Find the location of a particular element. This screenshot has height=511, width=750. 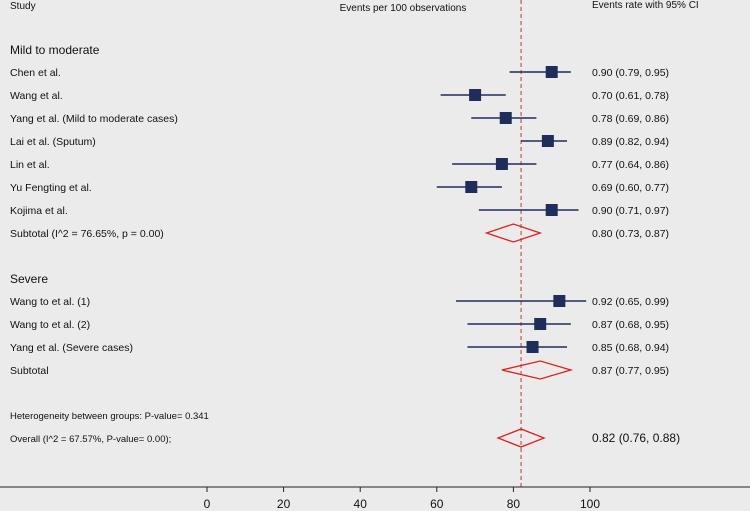

ci-value: 0.70 (0.61, 0.78) is located at coordinates (630, 96).